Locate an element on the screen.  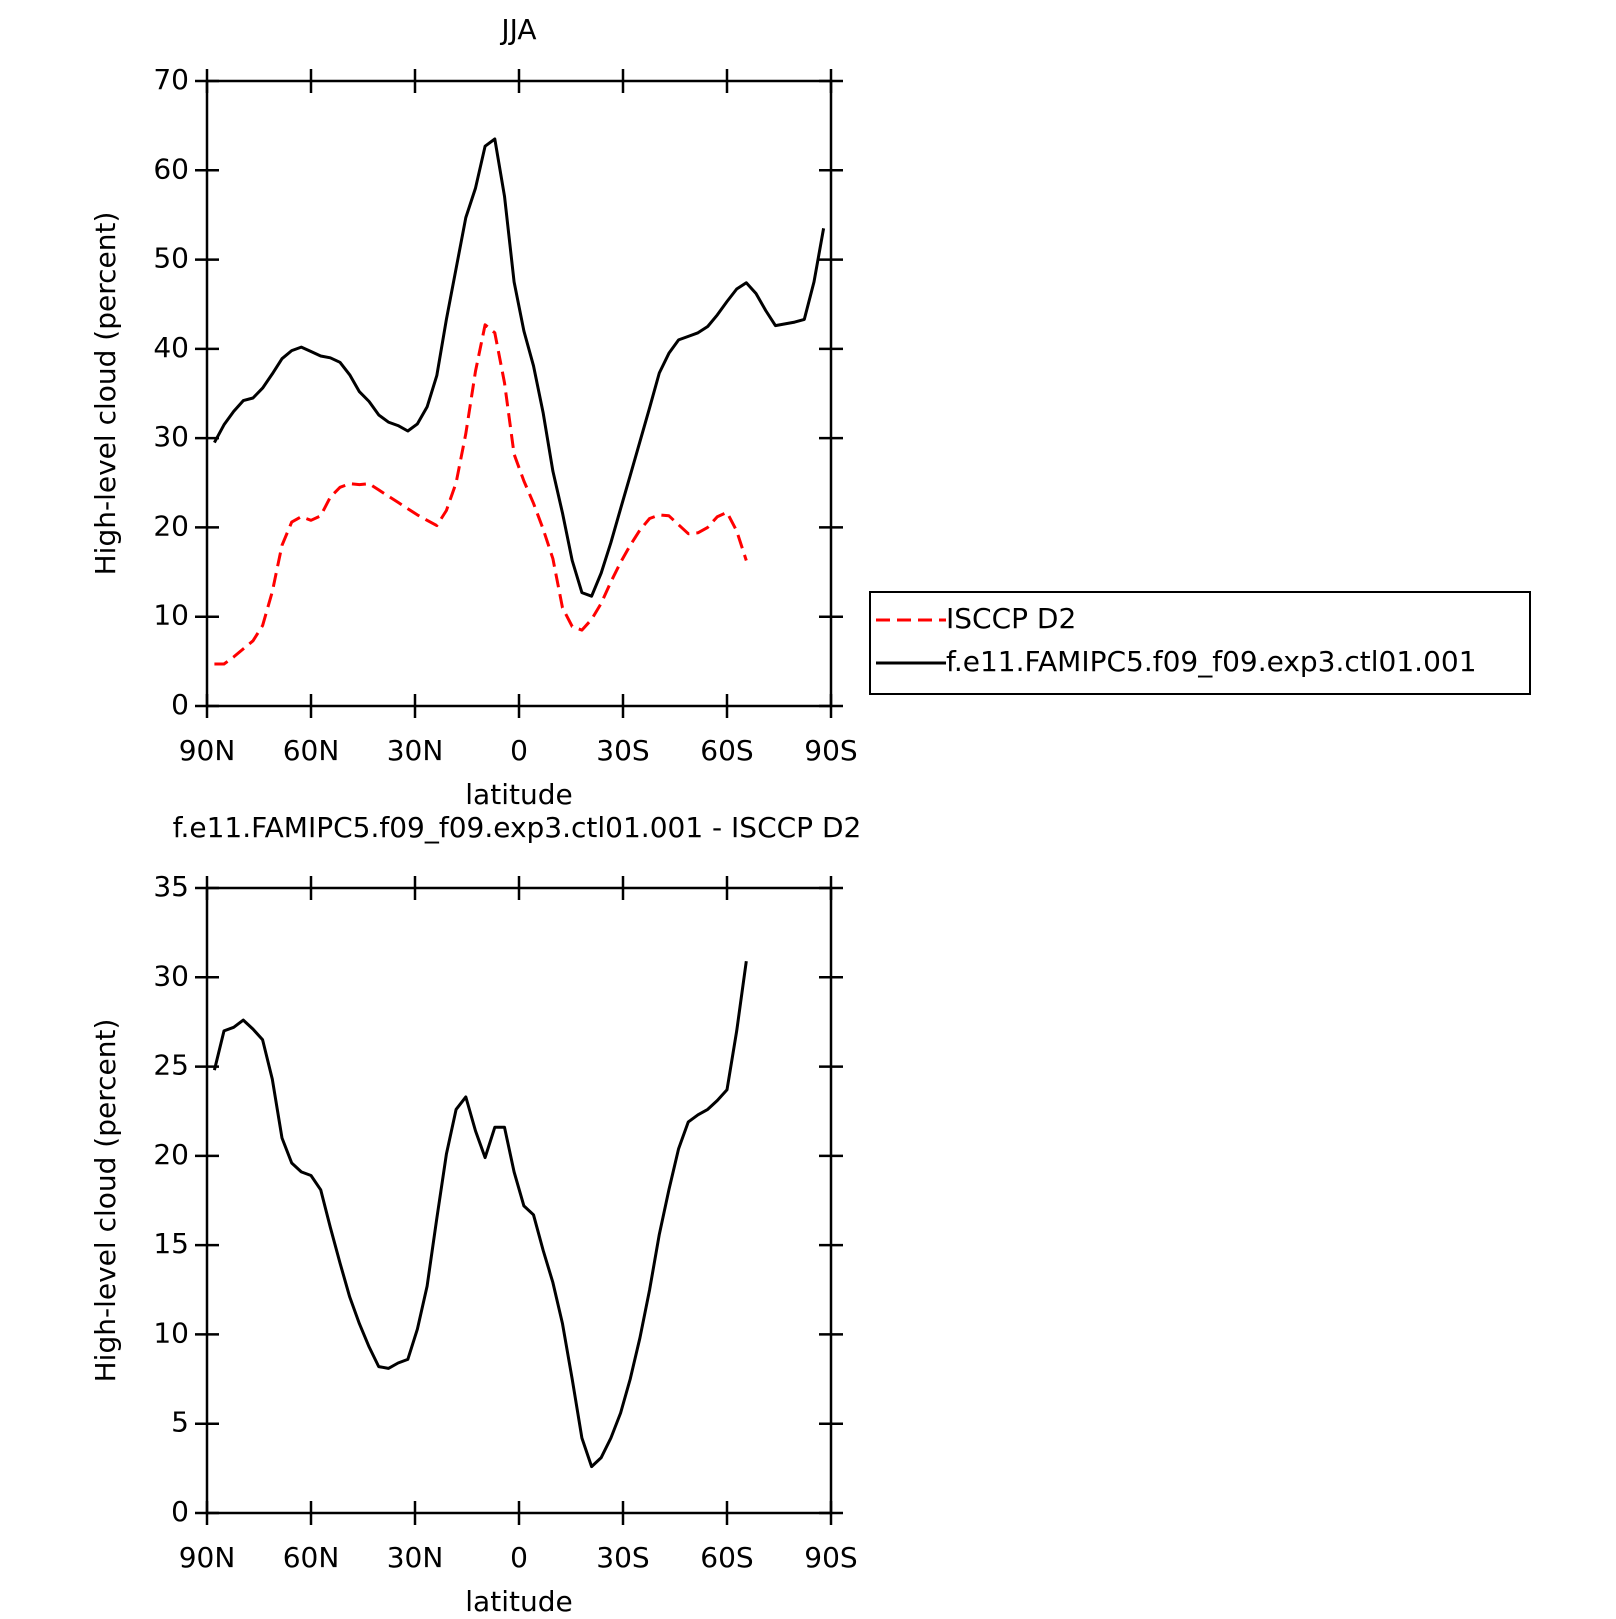
y-tick-label: 70 is located at coordinates (171, 79).